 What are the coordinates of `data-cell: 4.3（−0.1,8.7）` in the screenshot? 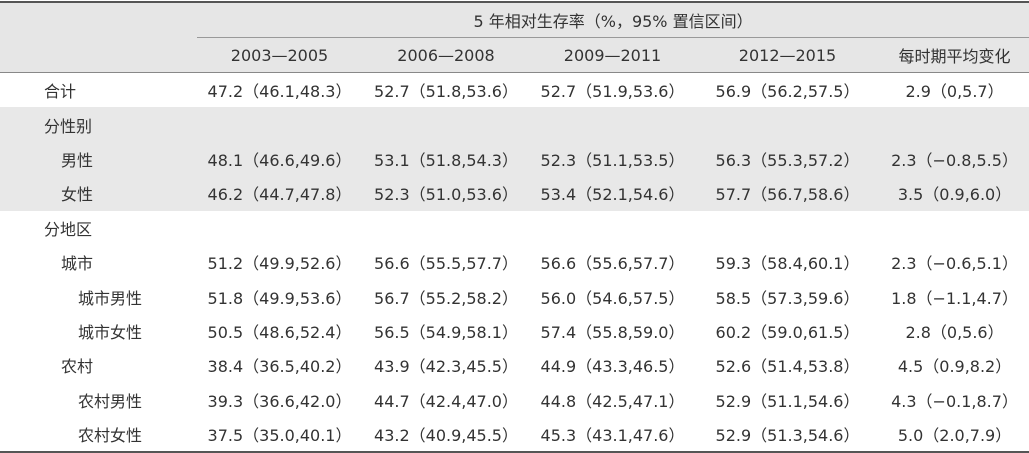 It's located at (954, 401).